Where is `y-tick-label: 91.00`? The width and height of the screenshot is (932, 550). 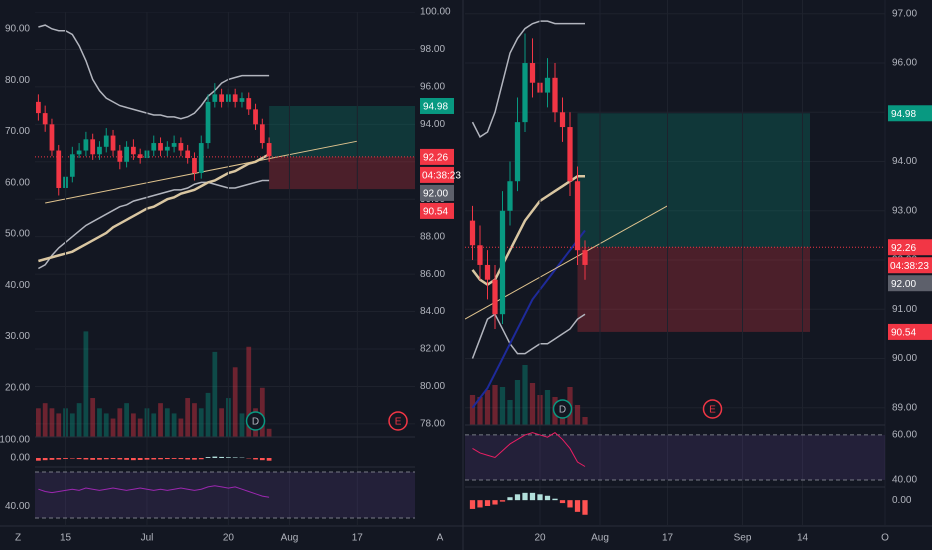
y-tick-label: 91.00 is located at coordinates (904, 309).